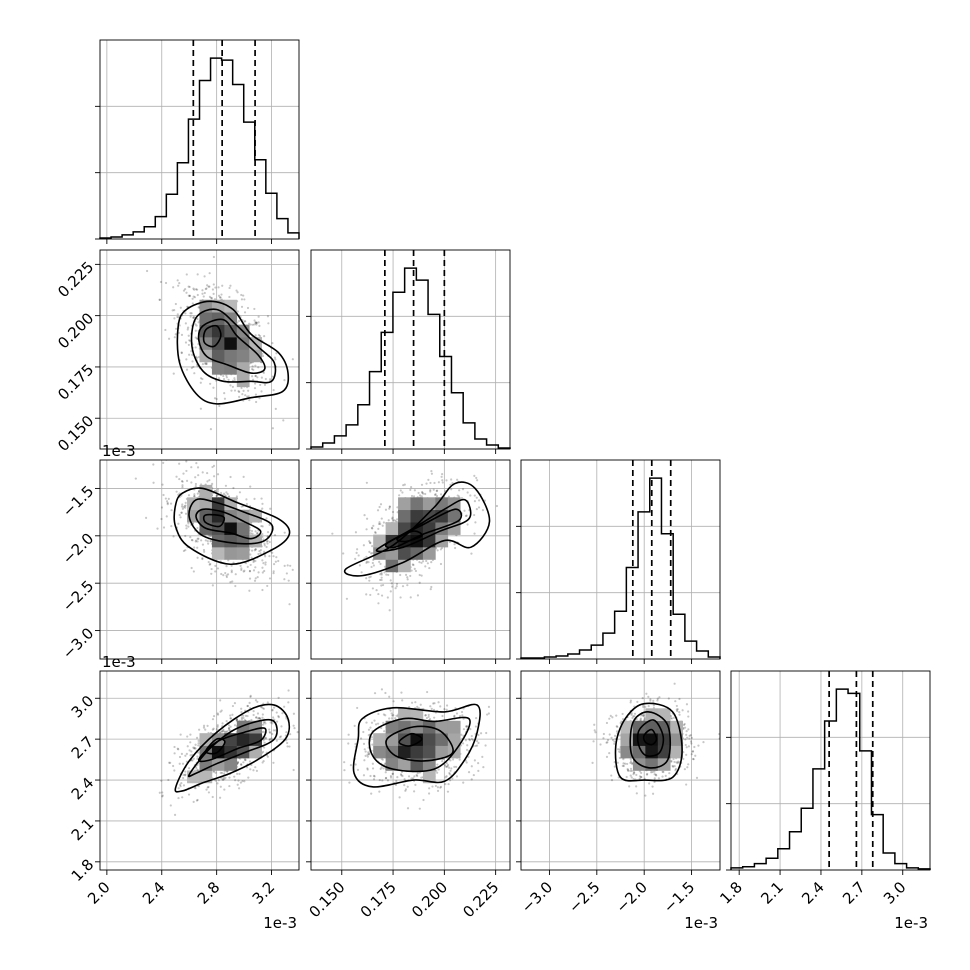 This screenshot has height=970, width=970. I want to click on scatter-panel: −3.0−2.5−2.0−1.51e-3, so click(179, 553).